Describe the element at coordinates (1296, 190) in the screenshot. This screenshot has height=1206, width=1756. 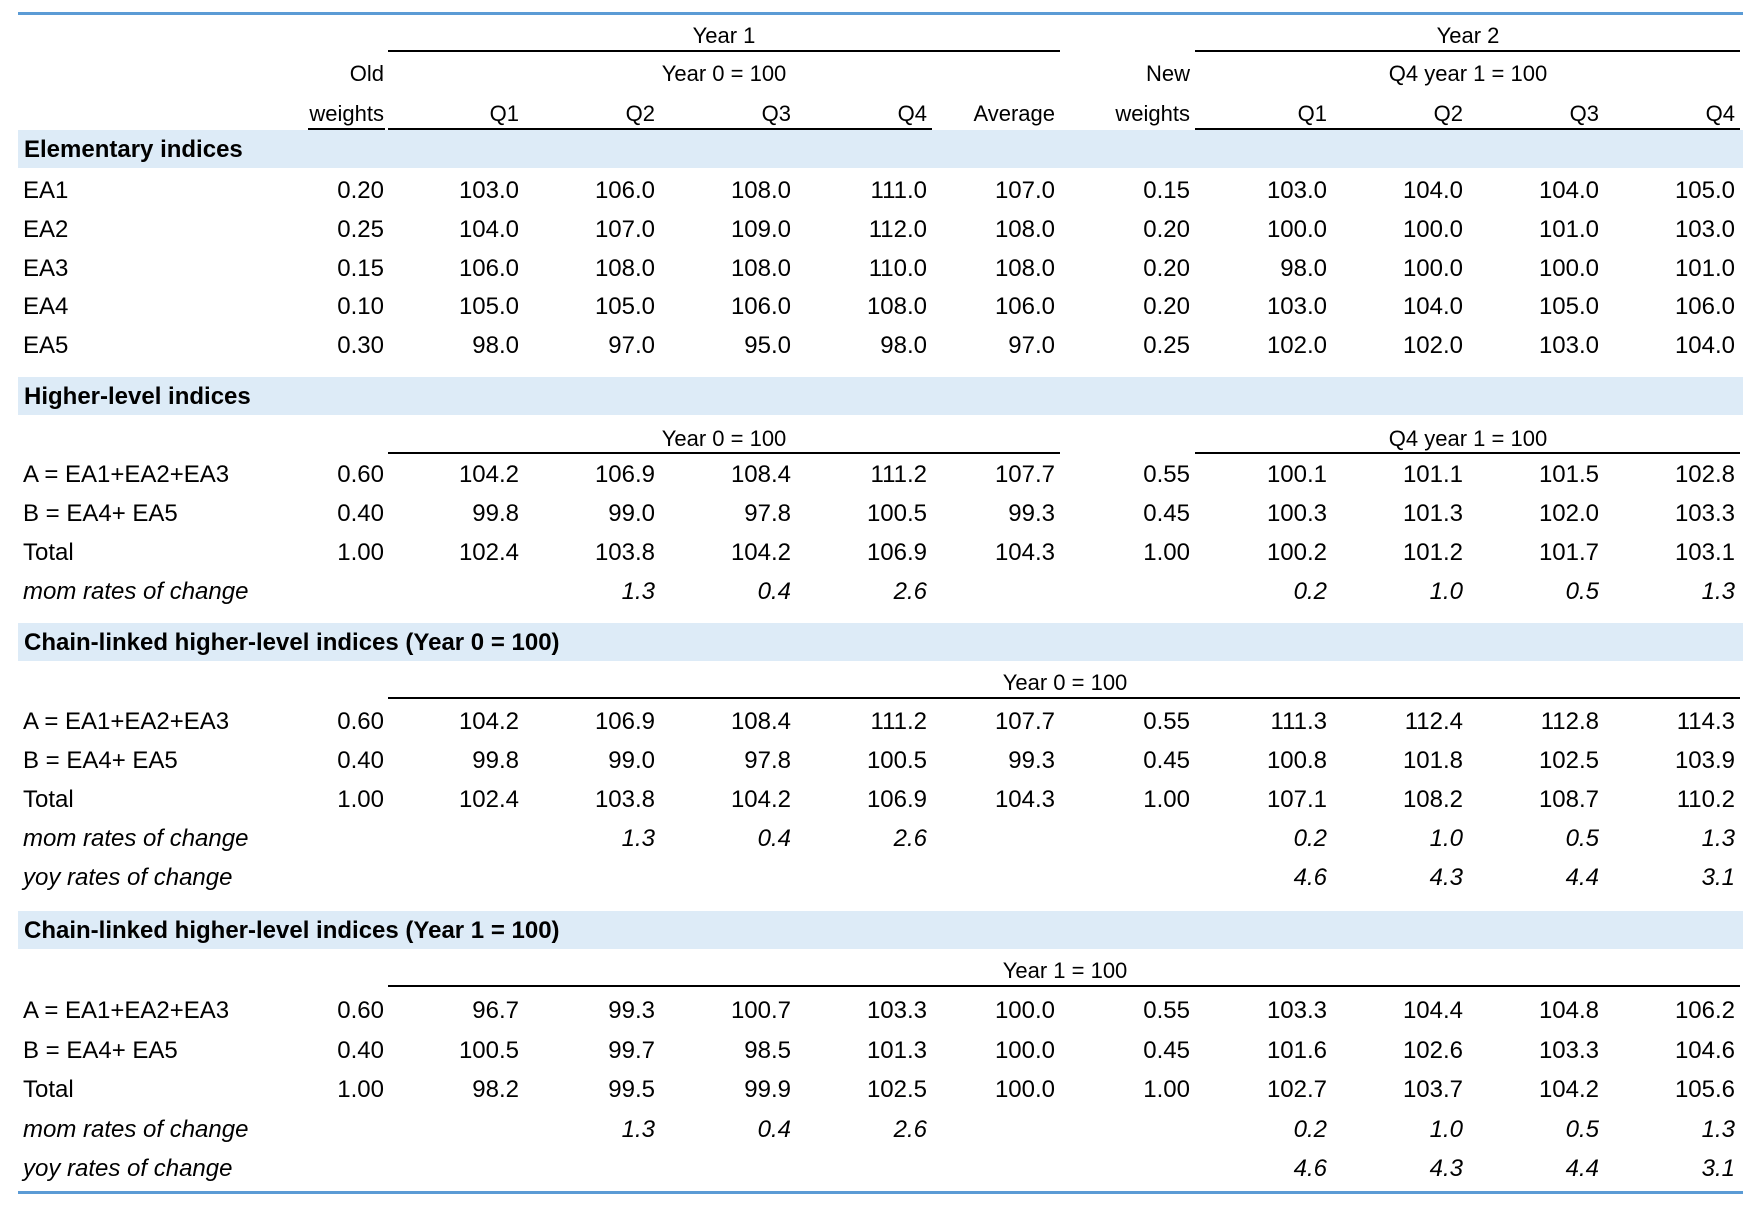
I see `table-cell: 103.0` at that location.